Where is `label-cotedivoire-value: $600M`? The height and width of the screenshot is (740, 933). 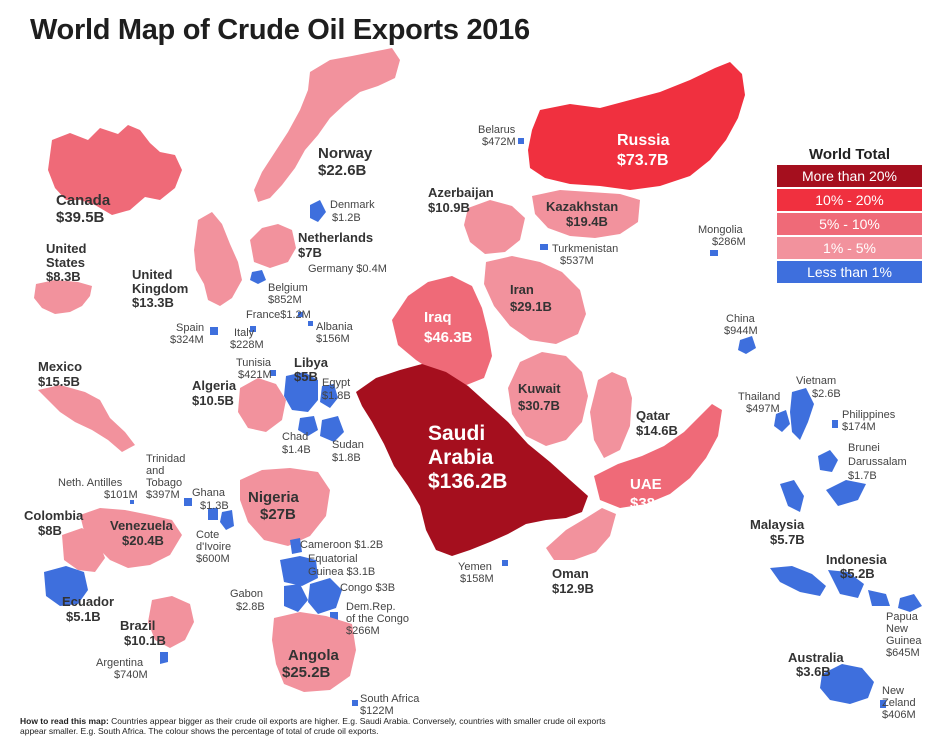 label-cotedivoire-value: $600M is located at coordinates (213, 559).